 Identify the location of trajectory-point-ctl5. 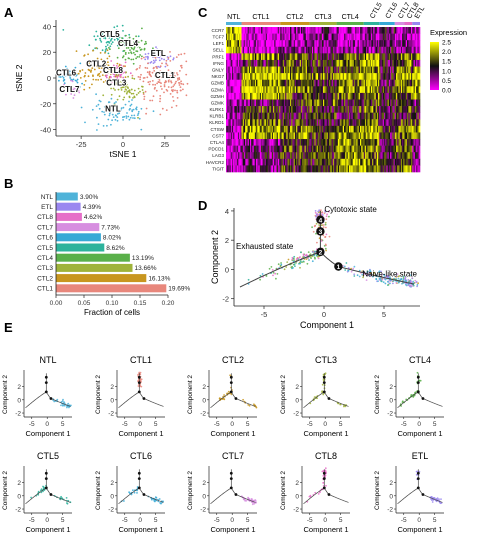
(300, 261).